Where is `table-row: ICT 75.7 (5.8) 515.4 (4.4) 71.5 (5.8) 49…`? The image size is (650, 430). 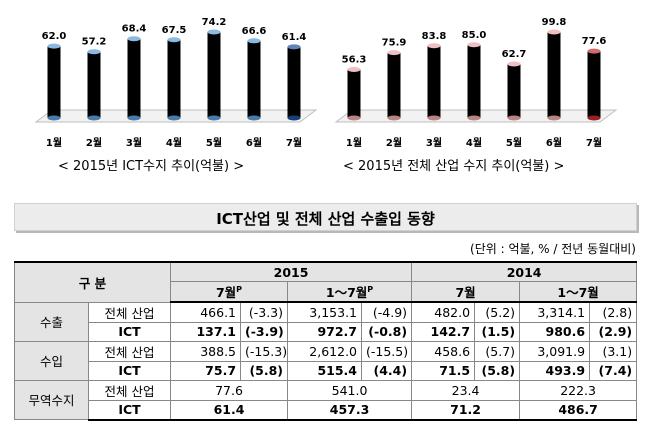 table-row: ICT 75.7 (5.8) 515.4 (4.4) 71.5 (5.8) 49… is located at coordinates (326, 370).